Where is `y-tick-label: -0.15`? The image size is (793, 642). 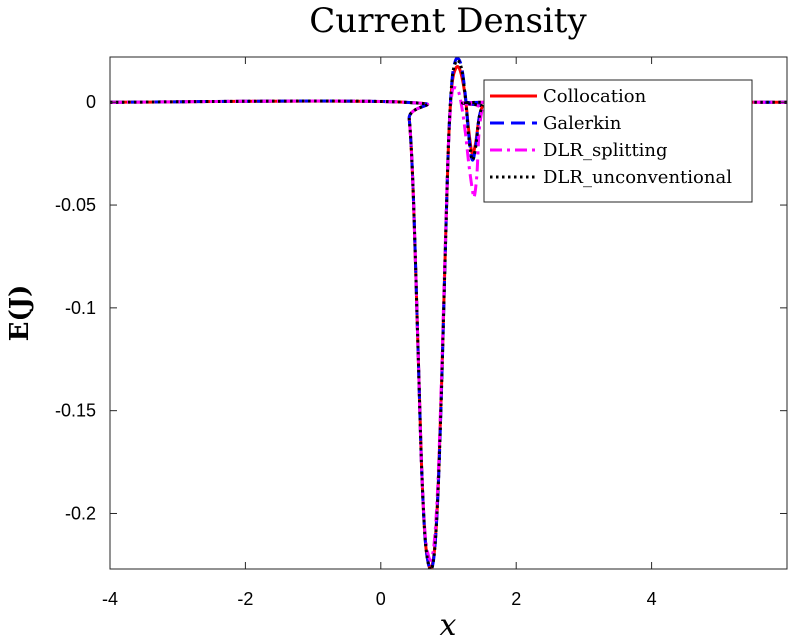
y-tick-label: -0.15 is located at coordinates (75, 411).